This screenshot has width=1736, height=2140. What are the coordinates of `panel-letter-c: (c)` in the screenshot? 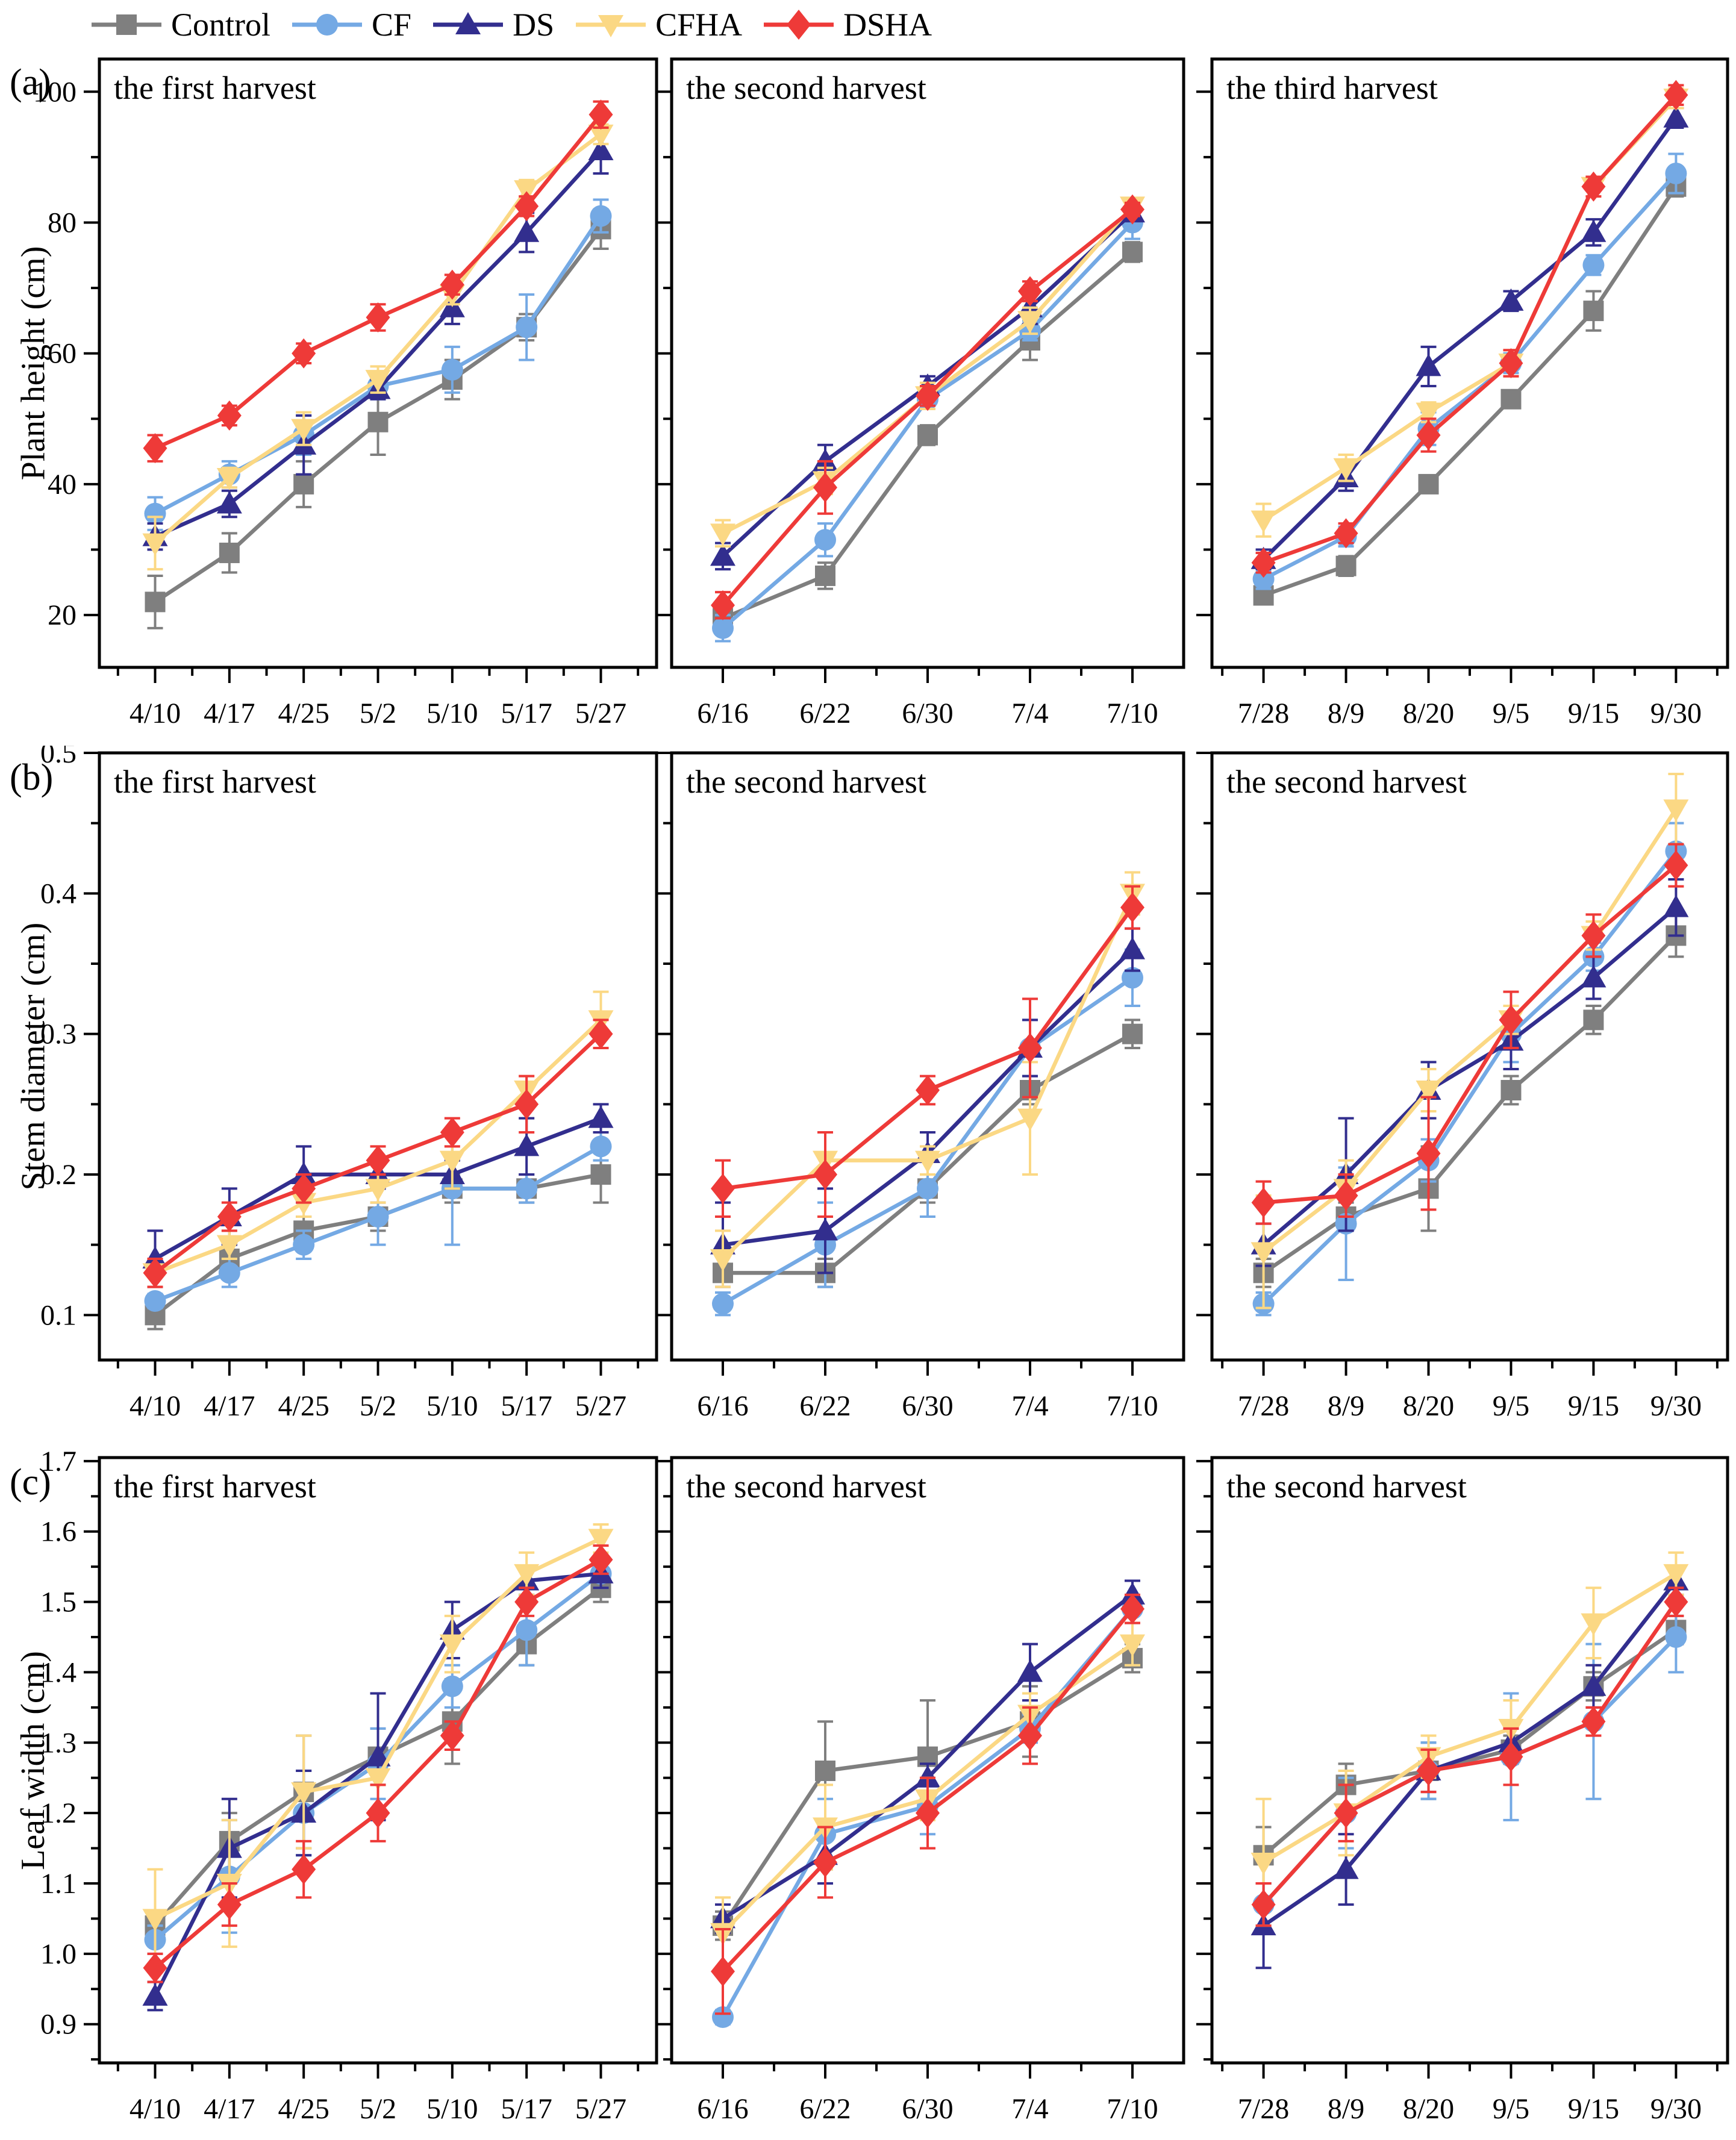 It's located at (30, 1482).